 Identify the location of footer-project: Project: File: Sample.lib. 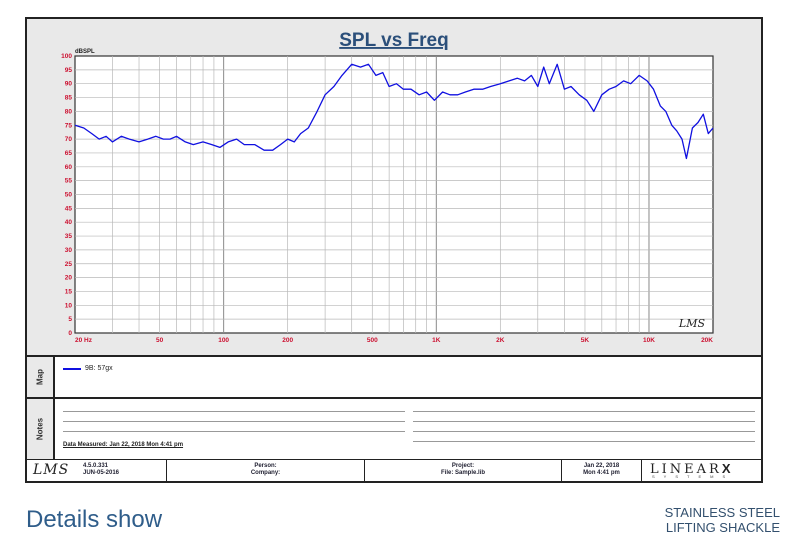
(463, 470).